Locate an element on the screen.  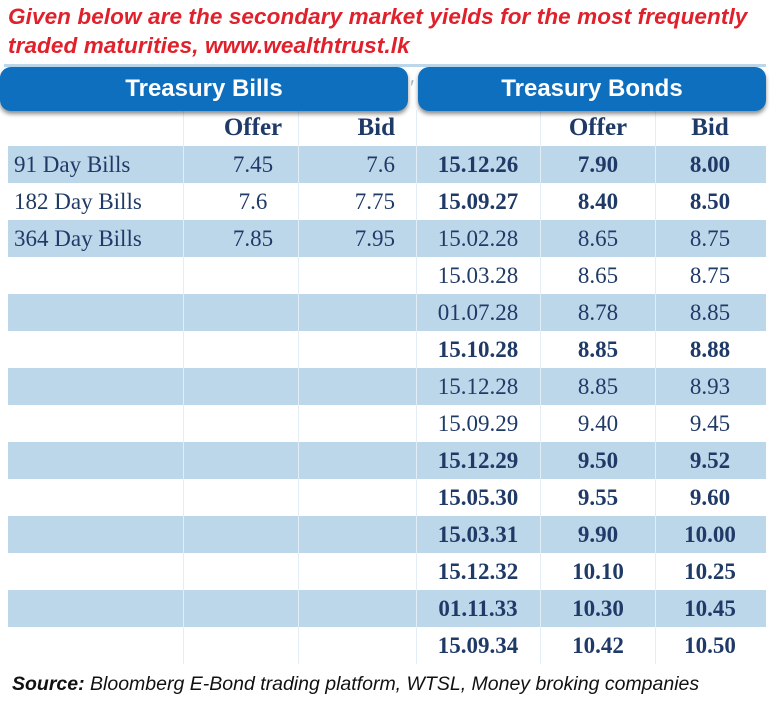
table-row: 15.12.32 10.10 10.25 is located at coordinates (387, 571).